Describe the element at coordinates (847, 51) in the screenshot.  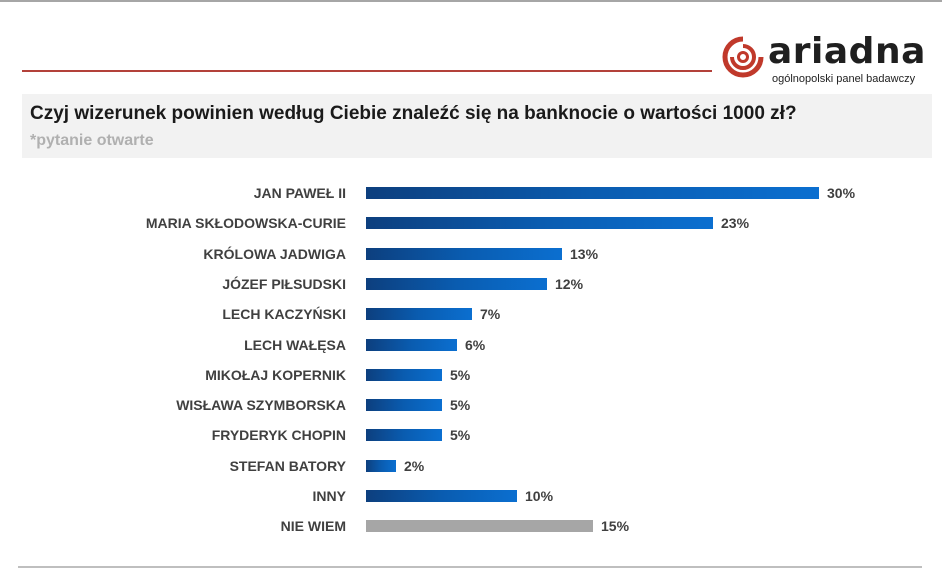
I see `brand-name: ariadna` at that location.